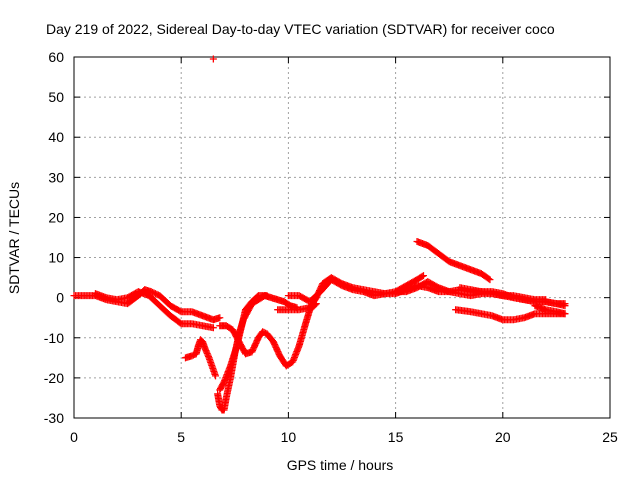  Describe the element at coordinates (56, 57) in the screenshot. I see `y-tick-label: 60` at that location.